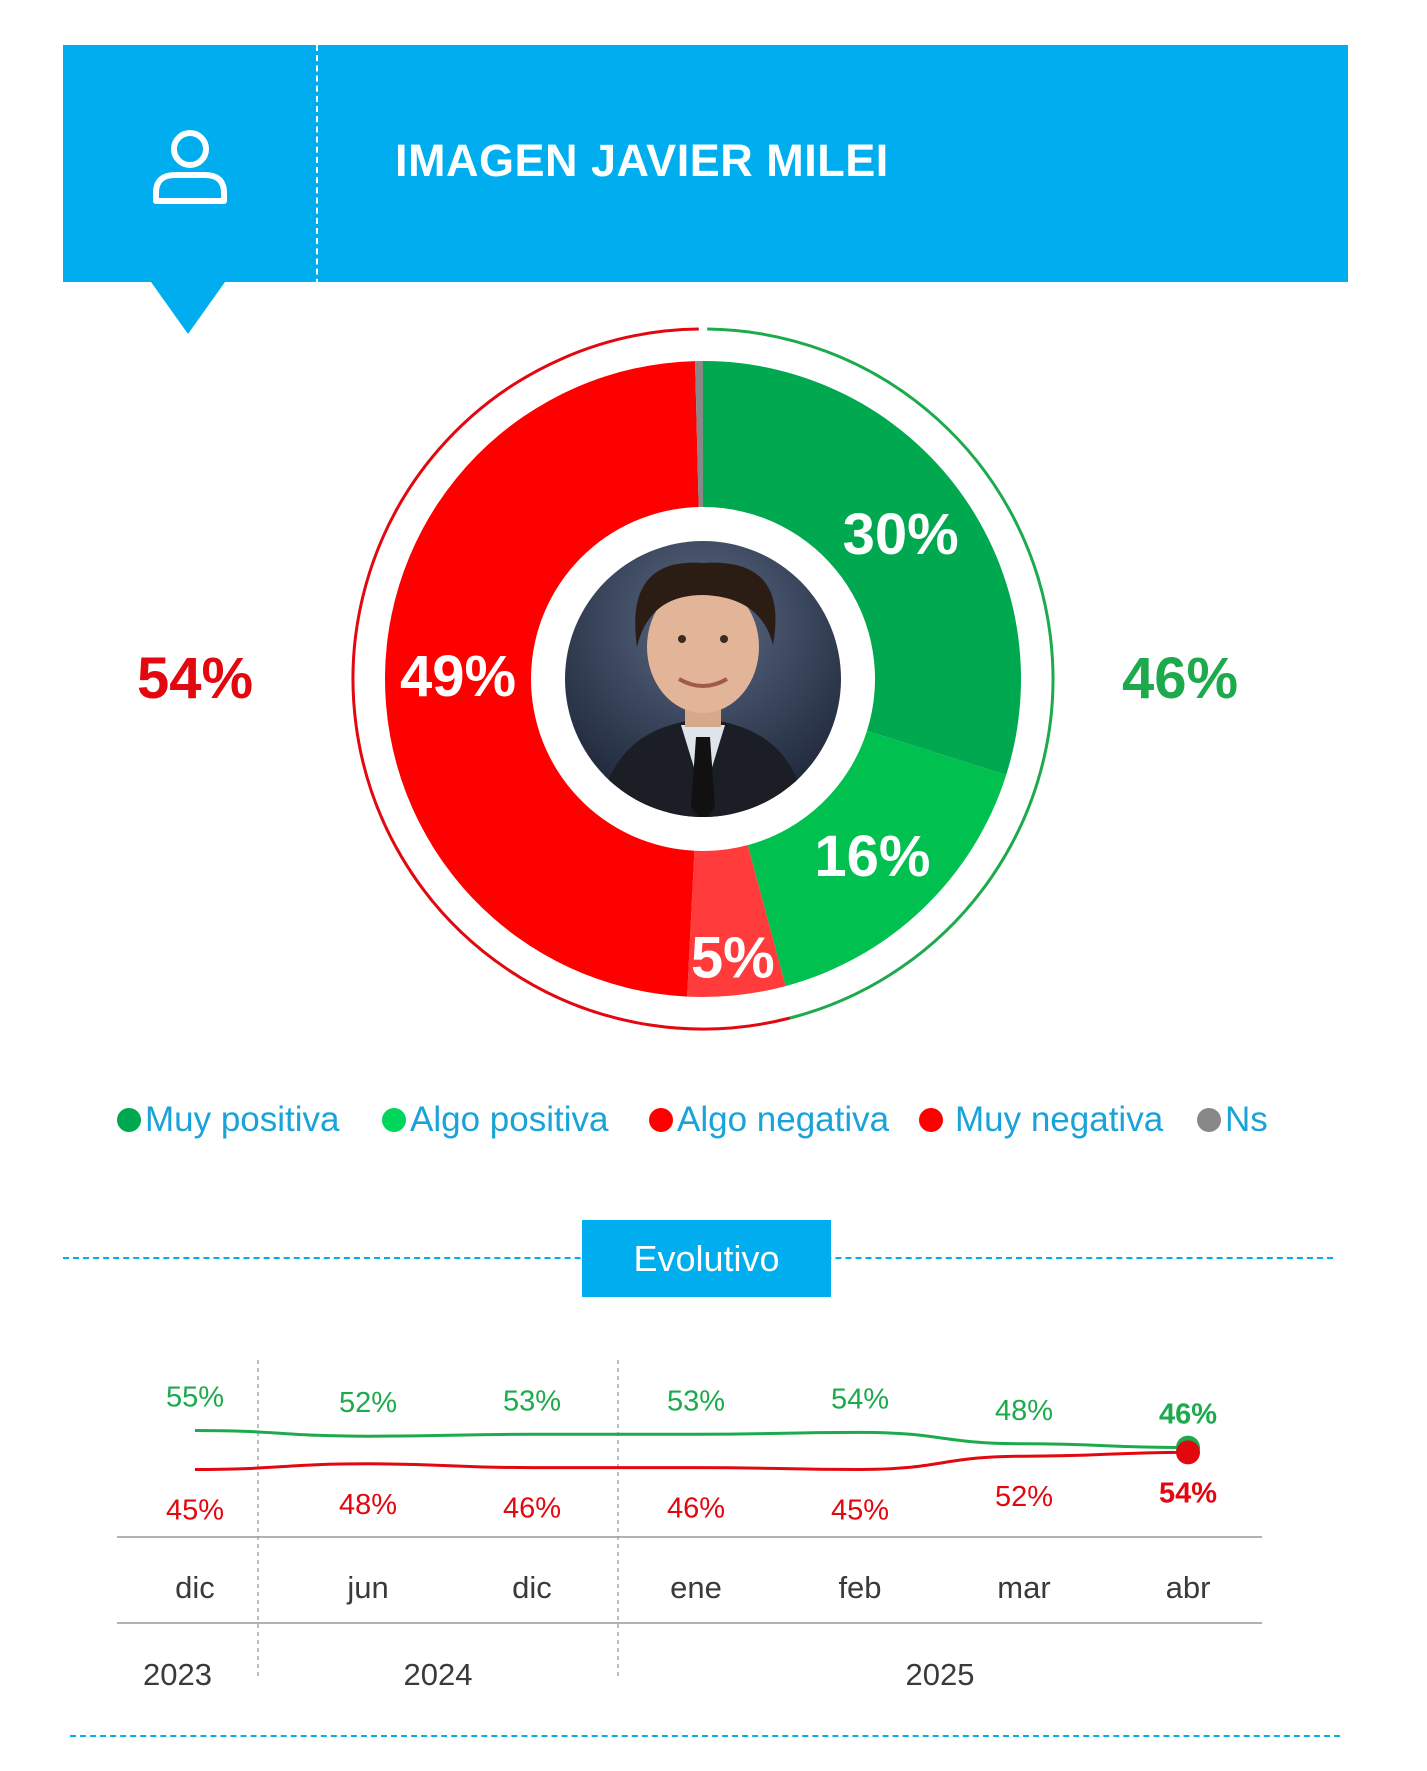 The height and width of the screenshot is (1771, 1427). Describe the element at coordinates (1188, 1493) in the screenshot. I see `negative-data-label: 54%` at that location.